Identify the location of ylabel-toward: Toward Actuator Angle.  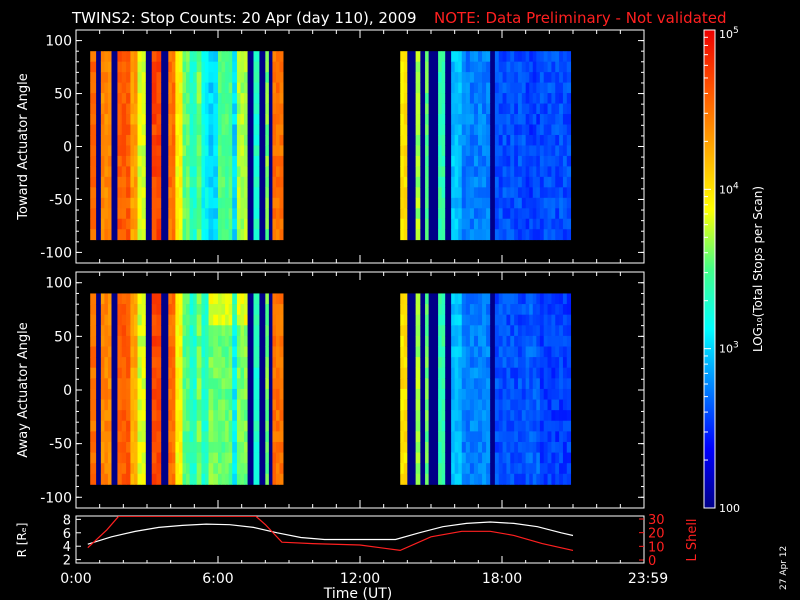
(23, 146).